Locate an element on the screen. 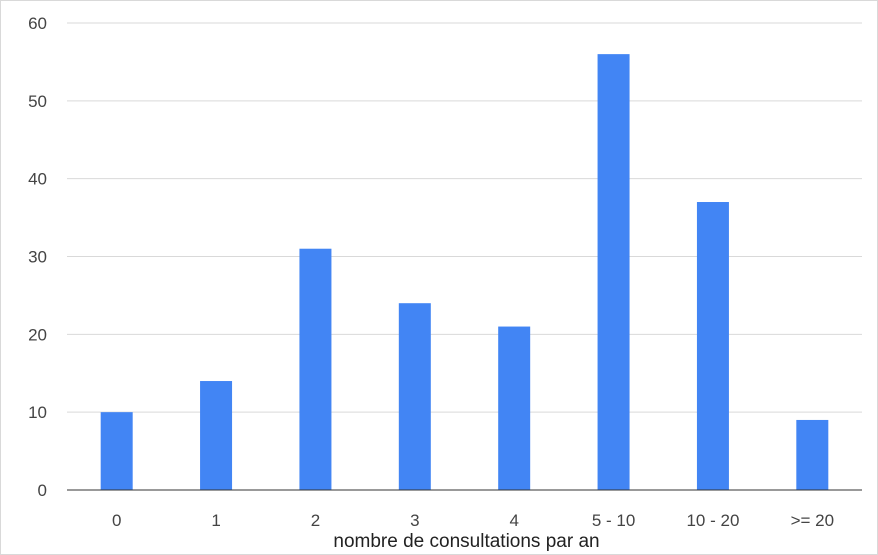 The height and width of the screenshot is (555, 878). y-axis-tick-labels: 0 10 20 30 40 50 60 is located at coordinates (37, 257).